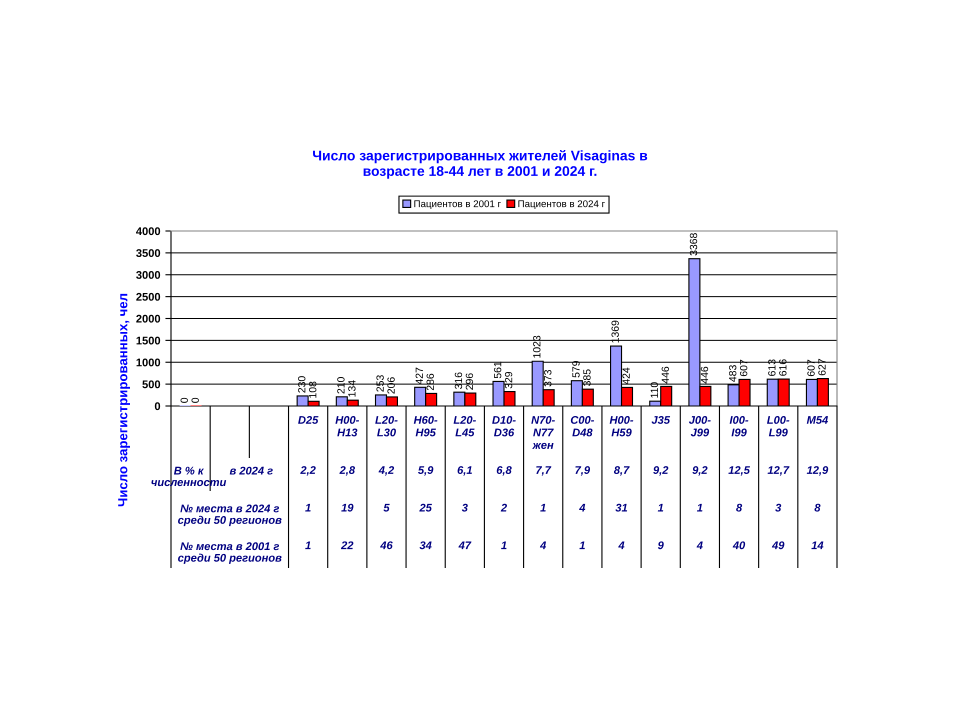 The width and height of the screenshot is (960, 720). What do you see at coordinates (626, 376) in the screenshot?
I see `data-label: 424` at bounding box center [626, 376].